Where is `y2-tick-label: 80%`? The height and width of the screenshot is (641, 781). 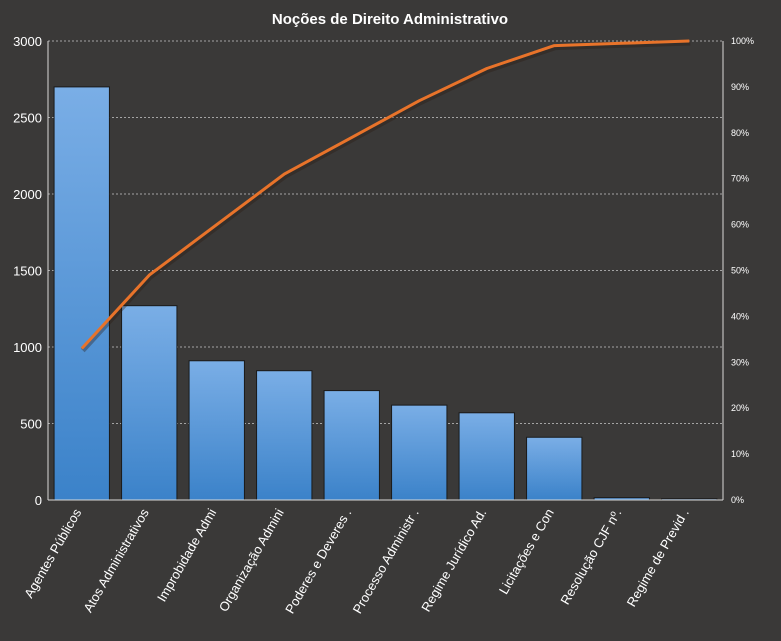
y2-tick-label: 80% is located at coordinates (740, 133).